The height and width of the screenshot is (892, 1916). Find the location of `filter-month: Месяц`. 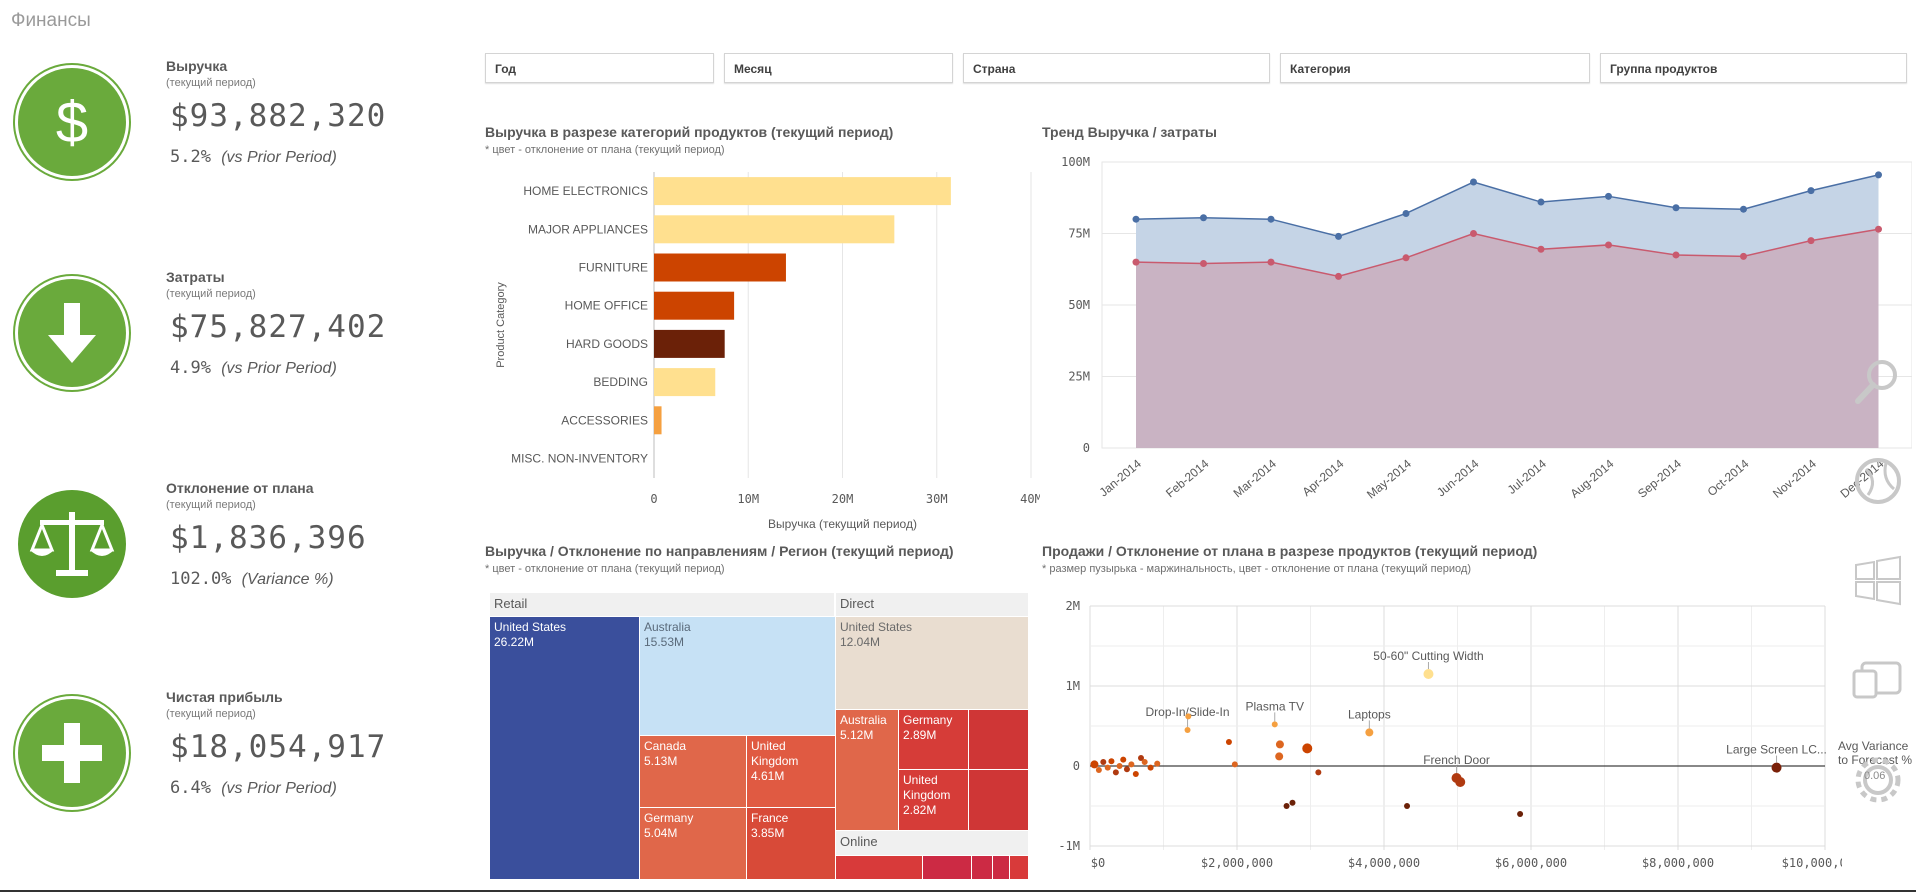

filter-month: Месяц is located at coordinates (838, 68).